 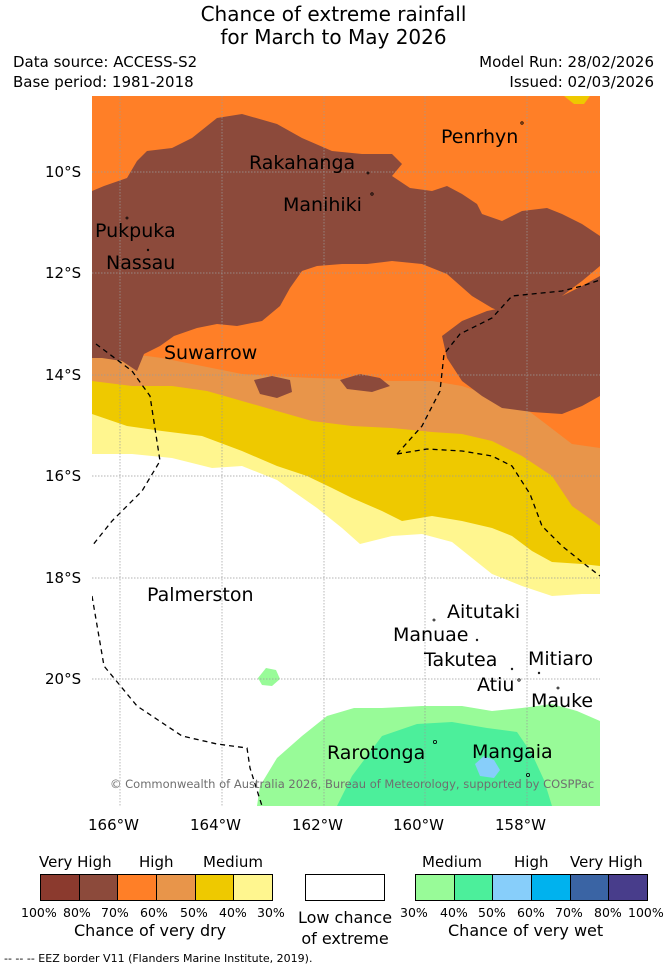 I want to click on legend-swatch-low-chance, so click(x=345, y=887).